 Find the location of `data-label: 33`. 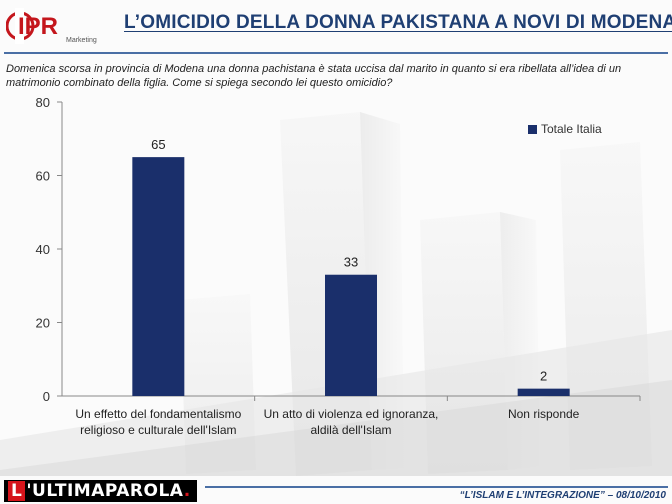

data-label: 33 is located at coordinates (351, 262).